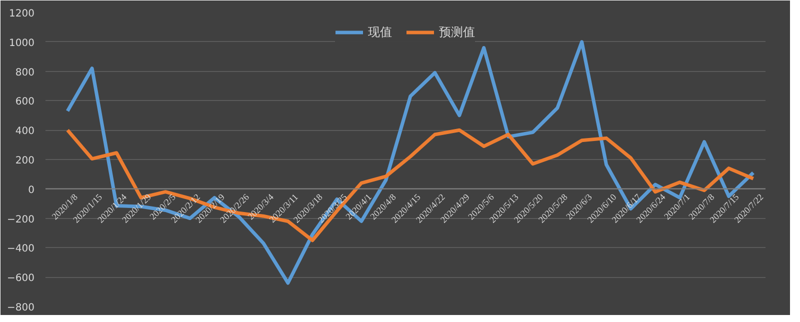 This screenshot has width=800, height=322. I want to click on legend-label: 预测值, so click(457, 32).